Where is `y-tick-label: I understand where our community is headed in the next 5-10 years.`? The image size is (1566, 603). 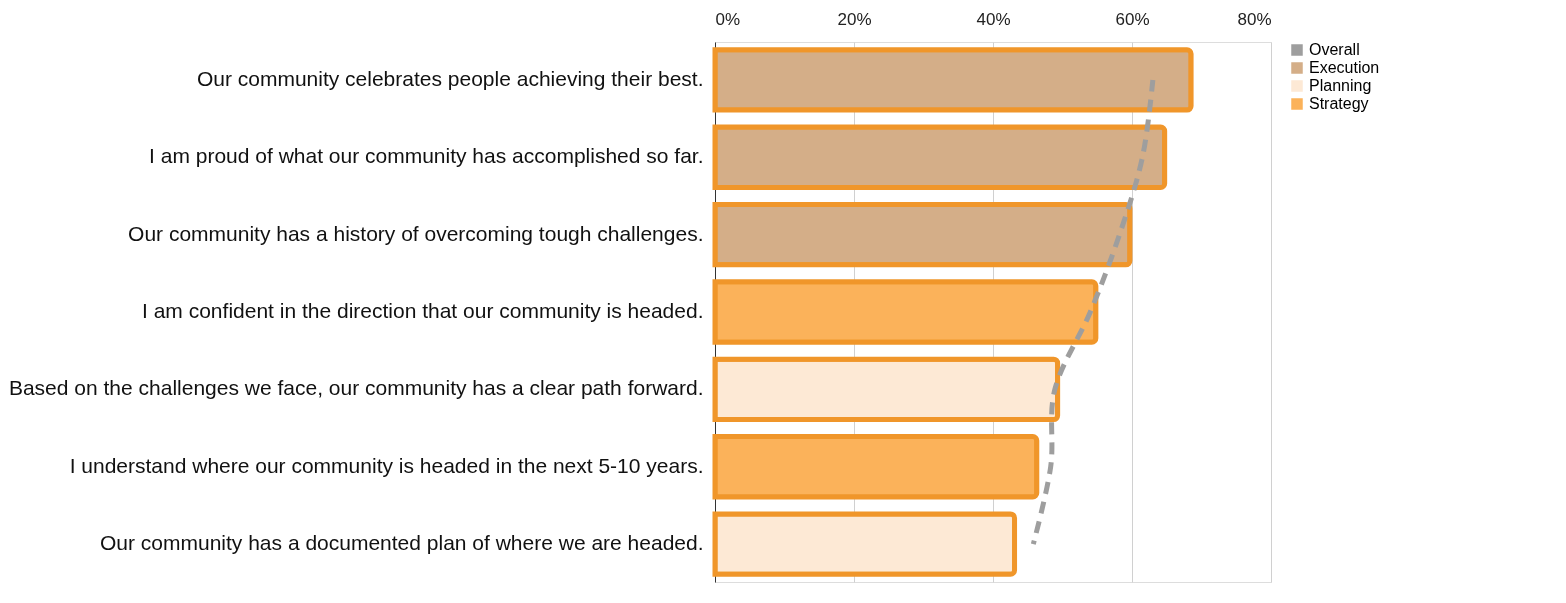
y-tick-label: I understand where our community is headed in the next 5-10 years. is located at coordinates (386, 465).